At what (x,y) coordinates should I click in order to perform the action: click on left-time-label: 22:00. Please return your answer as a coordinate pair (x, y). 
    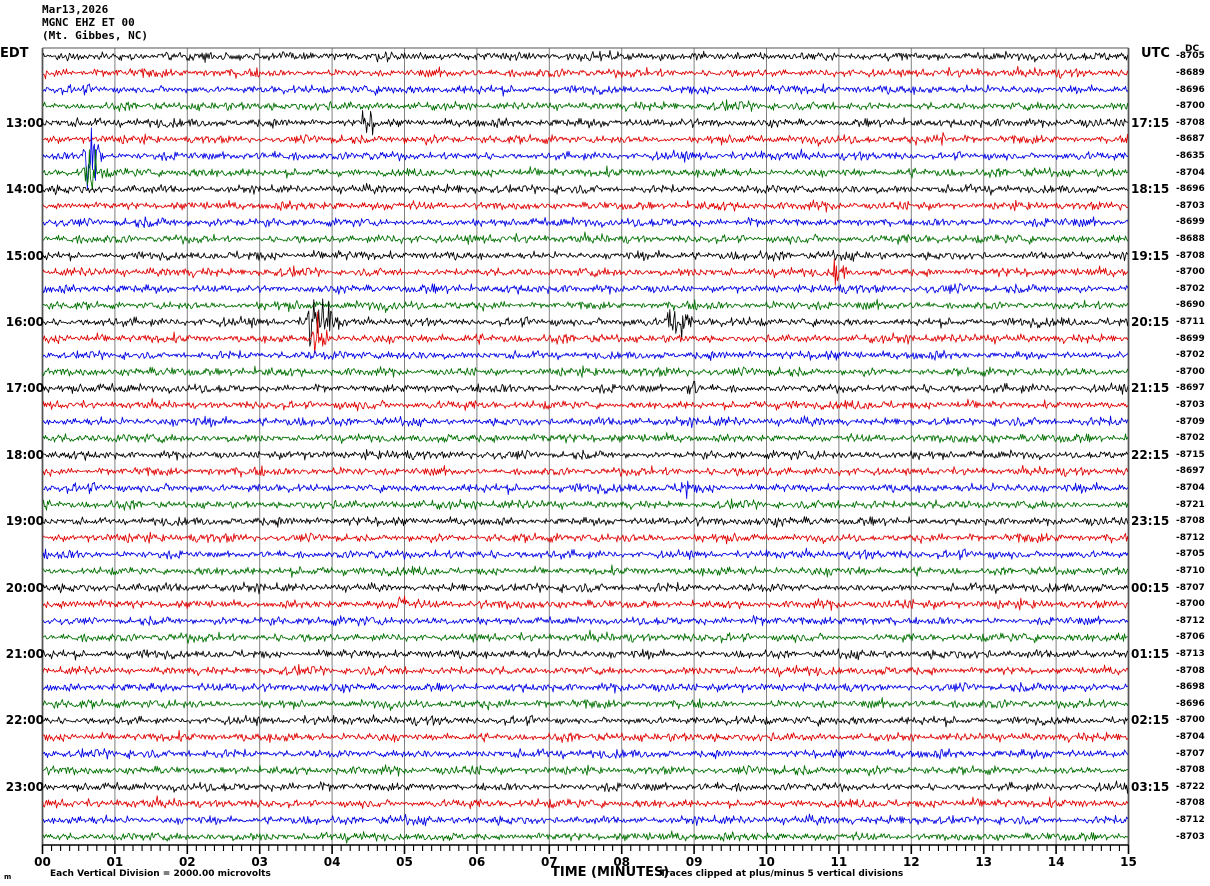
    Looking at the image, I should click on (24, 720).